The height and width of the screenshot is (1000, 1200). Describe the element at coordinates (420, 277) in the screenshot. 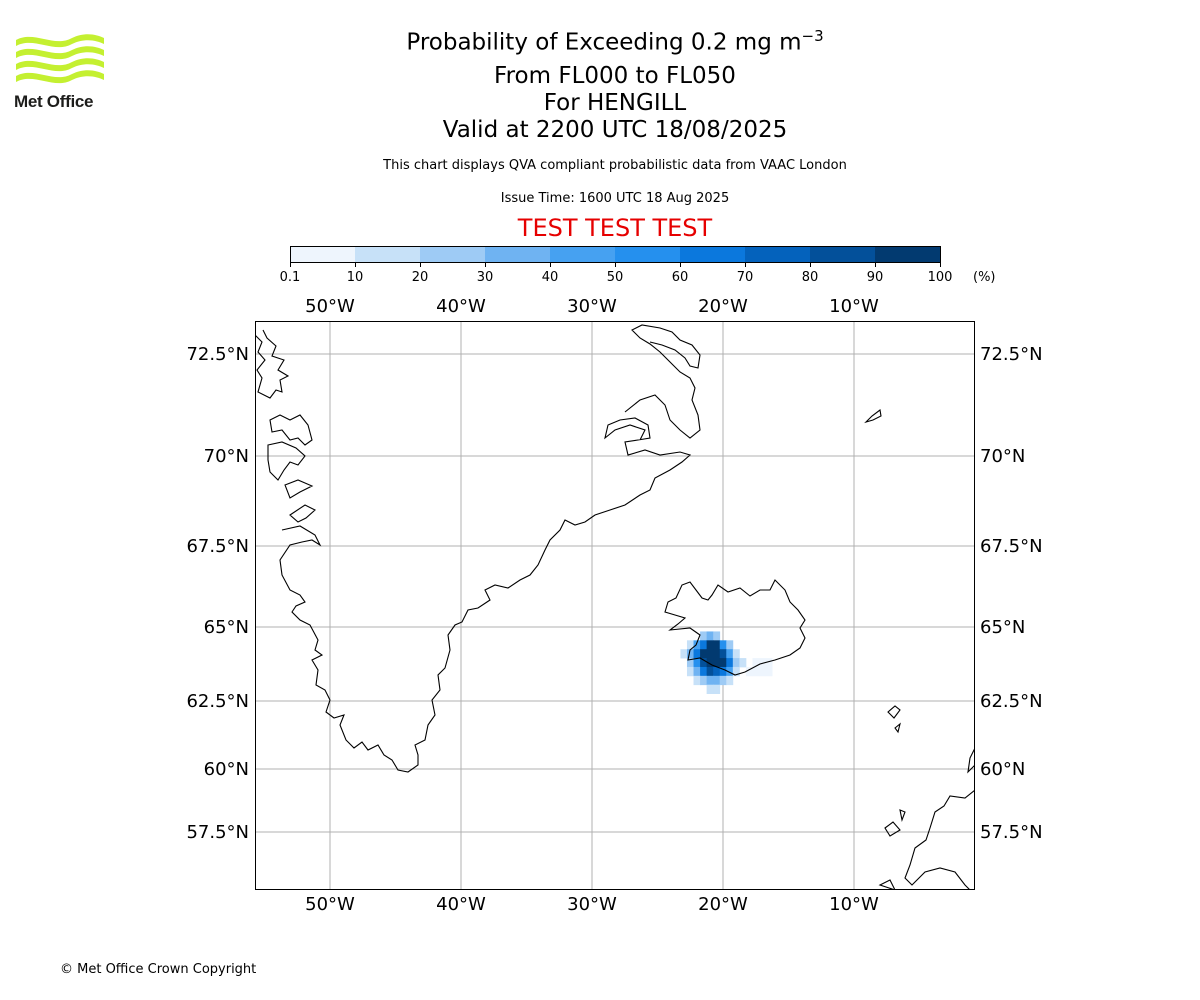

I see `colorbar-tick-label: 20` at that location.